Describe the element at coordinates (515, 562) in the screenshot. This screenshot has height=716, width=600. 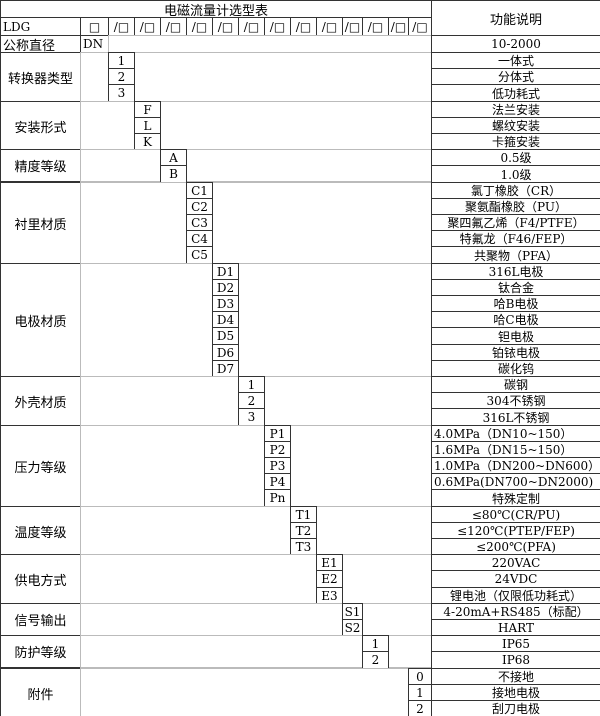
I see `option-desc: 220VAC` at that location.